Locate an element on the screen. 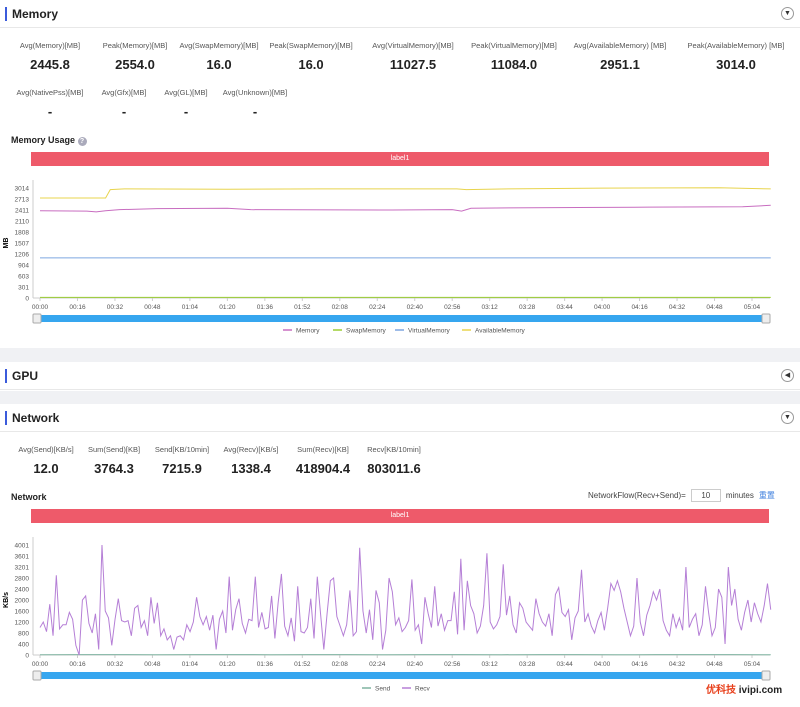 This screenshot has height=707, width=800. stat-avg-availablememory-mb: Avg(AvailableMemory) [MB]2951.1 is located at coordinates (620, 56).